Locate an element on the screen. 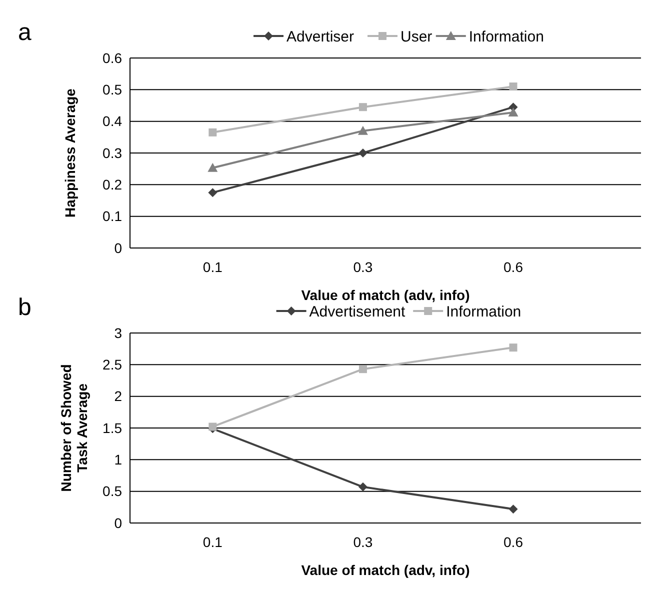 The height and width of the screenshot is (589, 656). chart-title: a is located at coordinates (25, 32).